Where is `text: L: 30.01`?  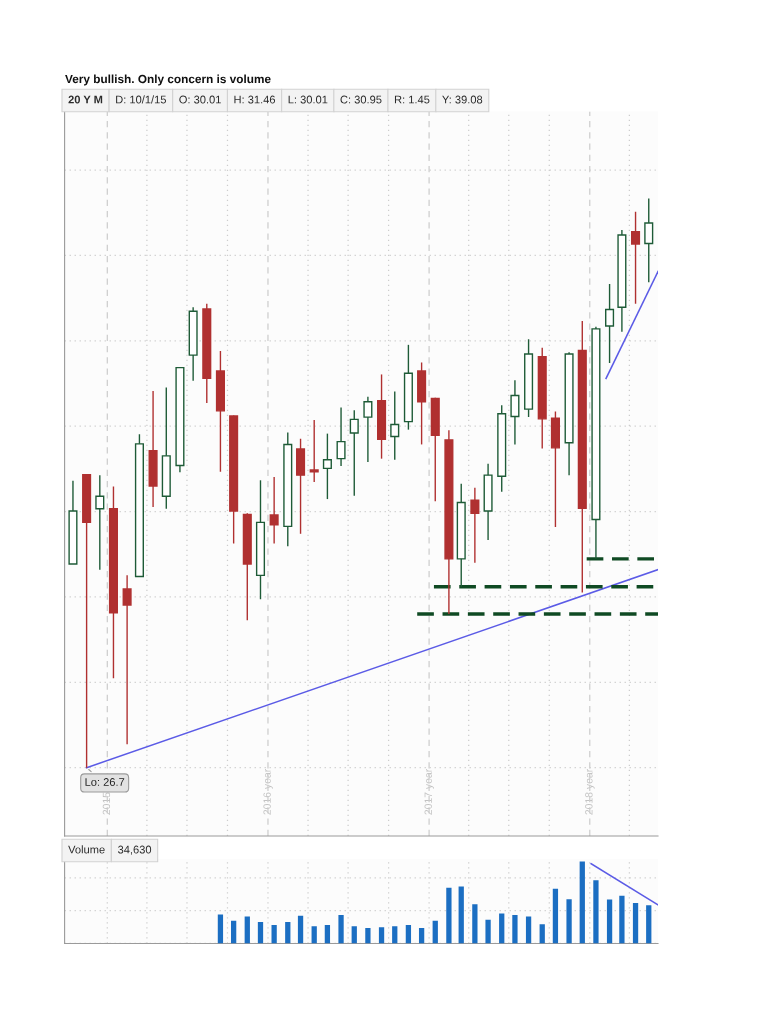 text: L: 30.01 is located at coordinates (308, 99).